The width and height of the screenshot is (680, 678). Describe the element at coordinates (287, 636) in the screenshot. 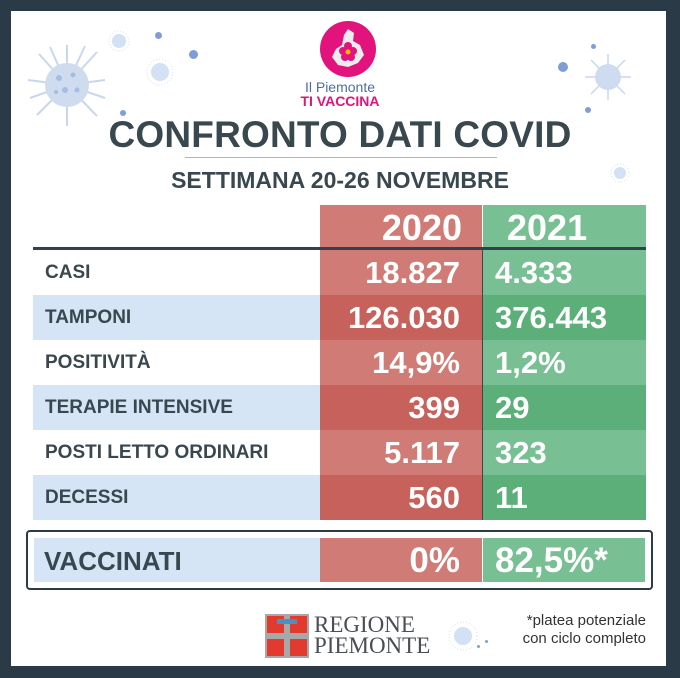

I see `regione-piemonte-crest-icon` at that location.